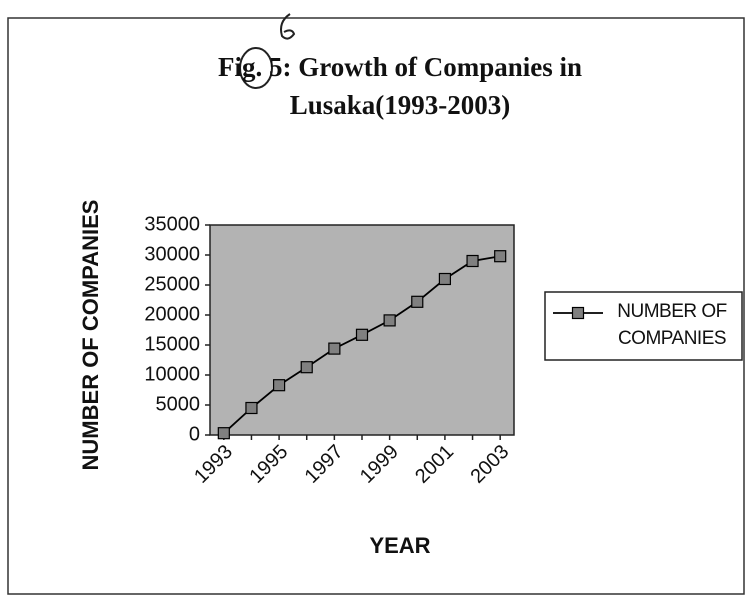 Image resolution: width=745 pixels, height=595 pixels. I want to click on x-tick-label: 1993, so click(213, 464).